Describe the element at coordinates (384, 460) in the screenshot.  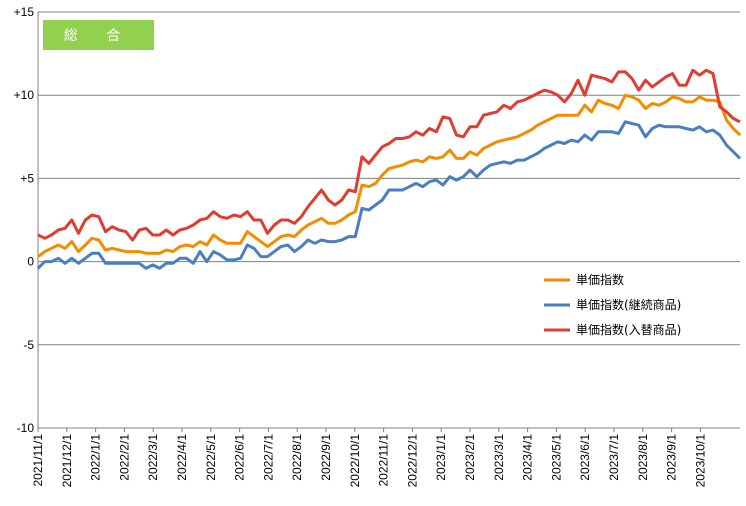
I see `x-tick-label: 2022/11/1` at that location.